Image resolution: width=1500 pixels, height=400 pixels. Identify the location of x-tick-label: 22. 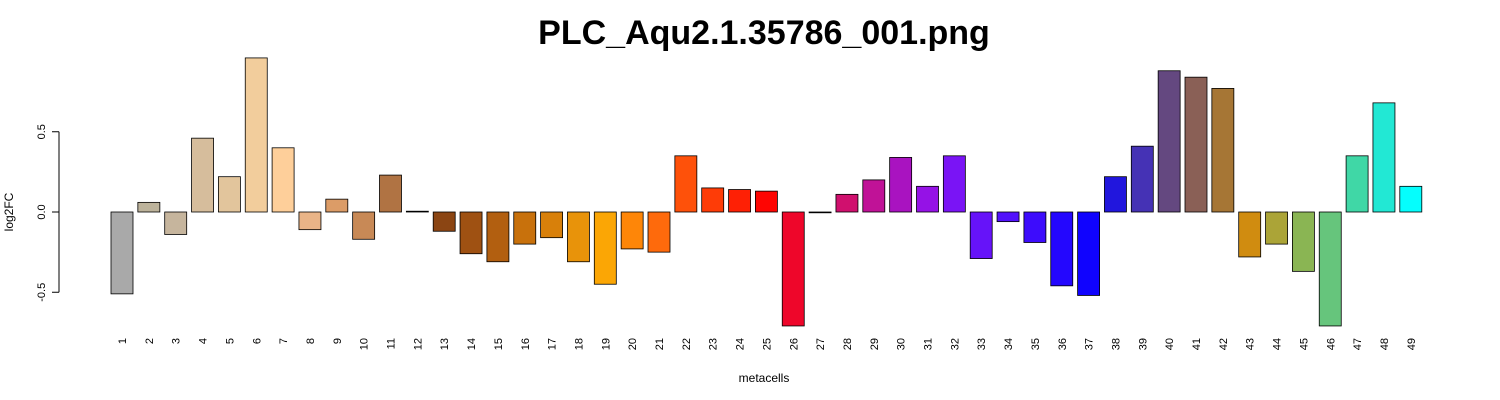
(687, 344).